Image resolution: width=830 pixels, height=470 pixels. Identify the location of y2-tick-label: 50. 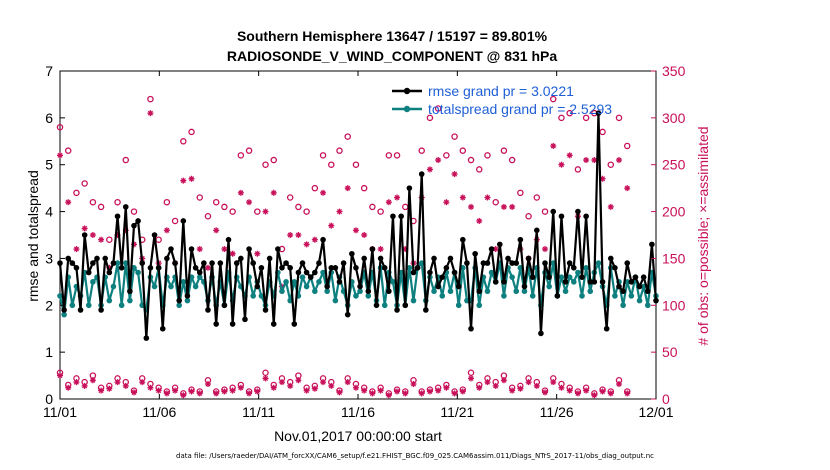
(670, 352).